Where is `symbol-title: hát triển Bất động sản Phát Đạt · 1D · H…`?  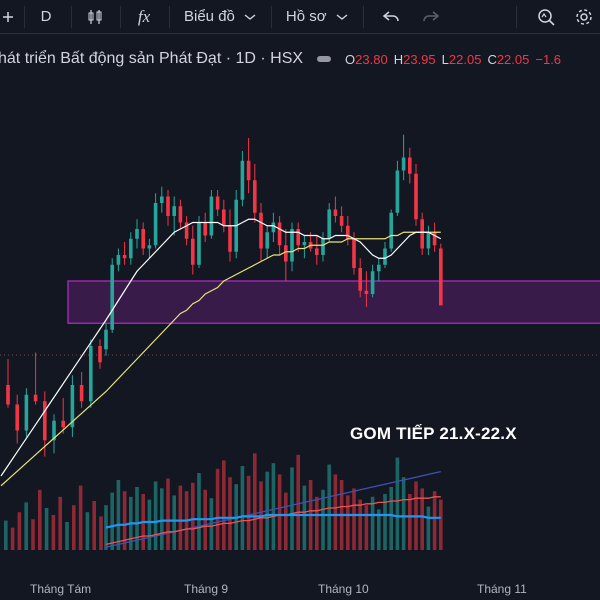
symbol-title: hát triển Bất động sản Phát Đạt · 1D · H… is located at coordinates (152, 58).